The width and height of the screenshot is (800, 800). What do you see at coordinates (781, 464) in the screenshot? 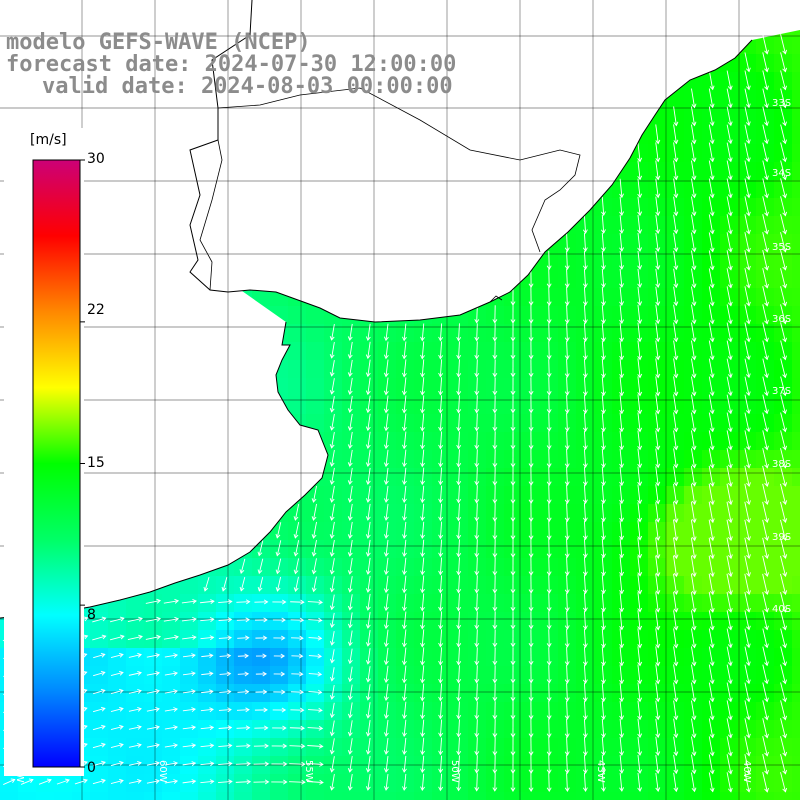
I see `lat-label-38S: 38S` at bounding box center [781, 464].